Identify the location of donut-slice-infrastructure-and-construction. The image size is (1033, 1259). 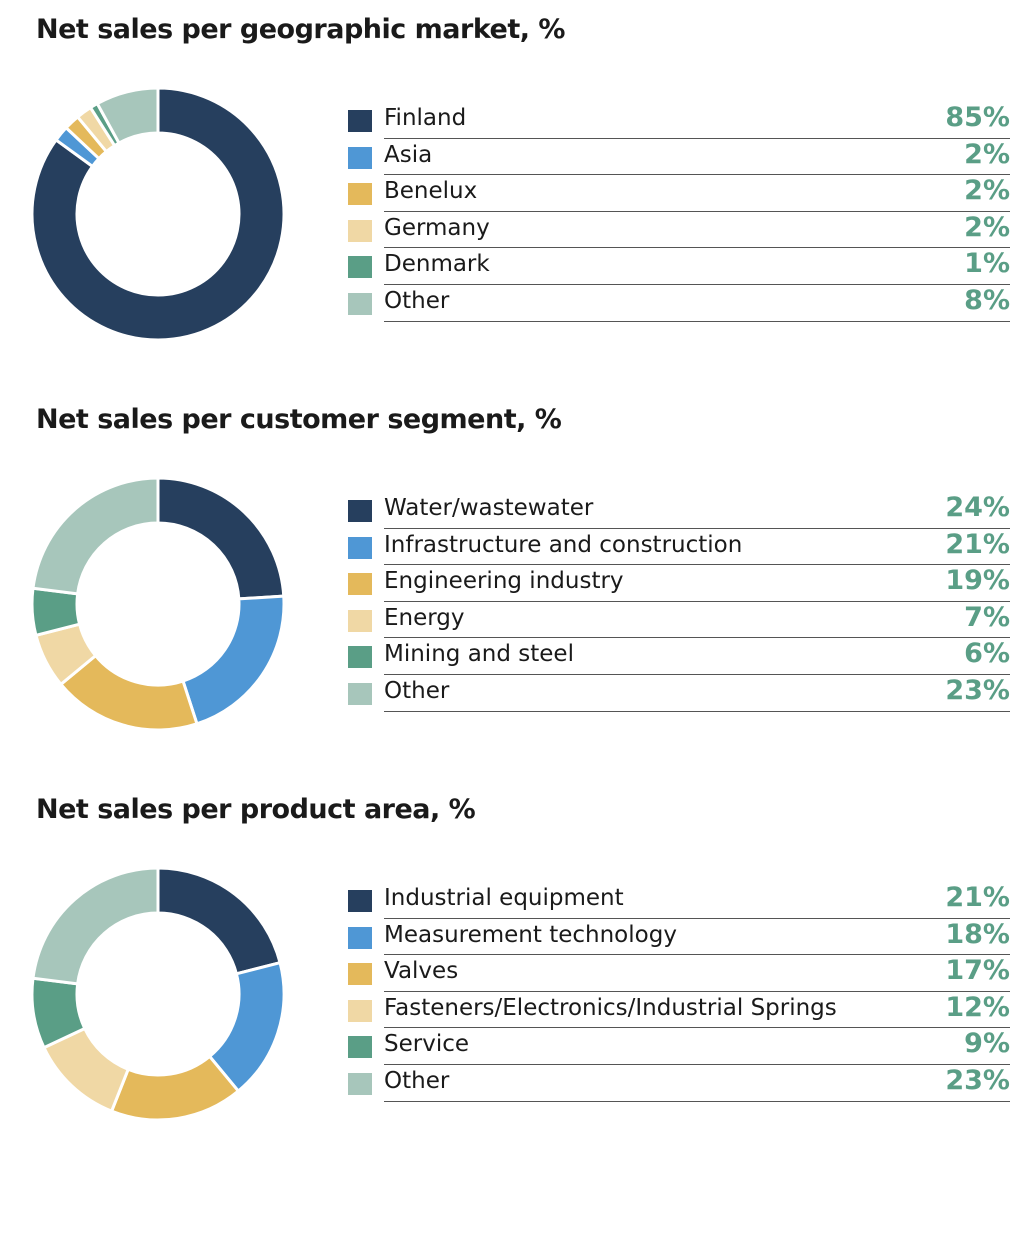
(233, 660).